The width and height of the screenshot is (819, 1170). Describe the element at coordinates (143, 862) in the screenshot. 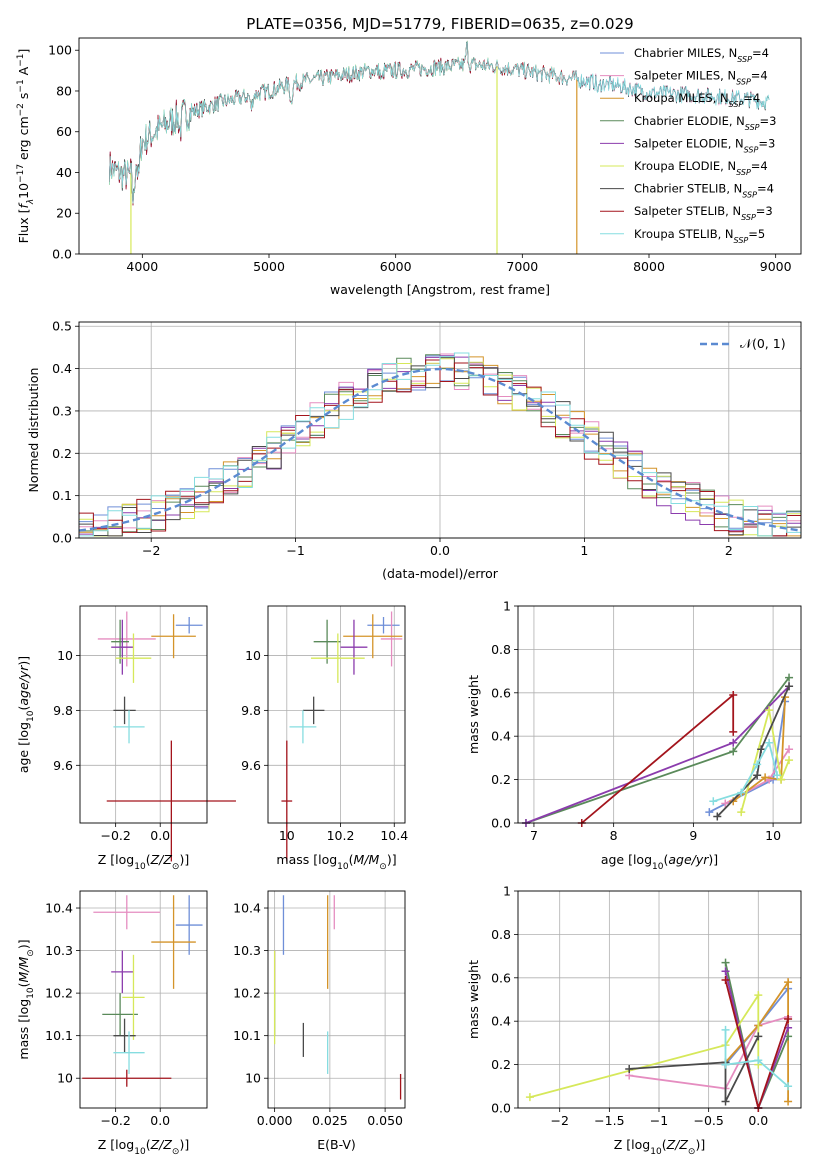

I see `x-axis-label: Z [log10(Z/Z⊙)]` at that location.